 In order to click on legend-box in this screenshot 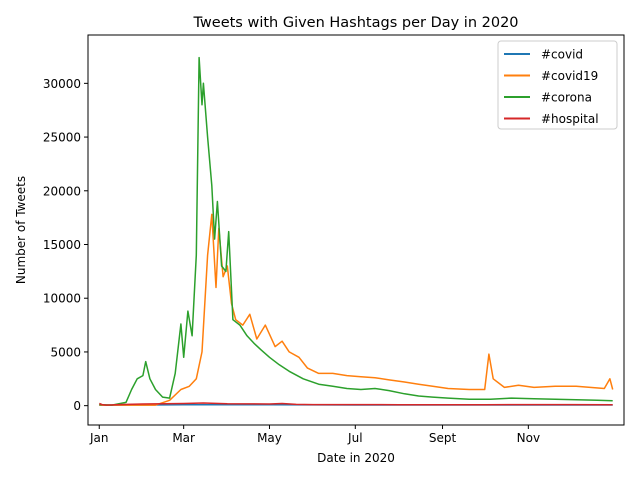, I will do `click(557, 85)`.